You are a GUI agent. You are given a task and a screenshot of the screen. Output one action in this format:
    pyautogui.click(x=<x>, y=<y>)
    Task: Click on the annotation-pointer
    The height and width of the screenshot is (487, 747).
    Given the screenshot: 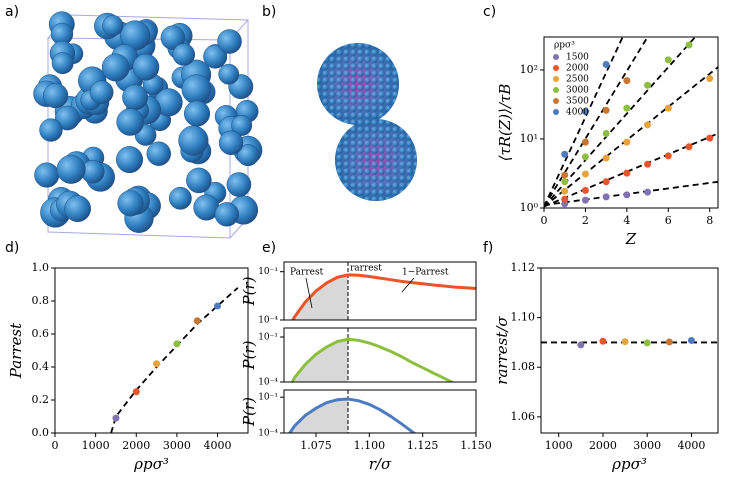 What is the action you would take?
    pyautogui.click(x=408, y=285)
    